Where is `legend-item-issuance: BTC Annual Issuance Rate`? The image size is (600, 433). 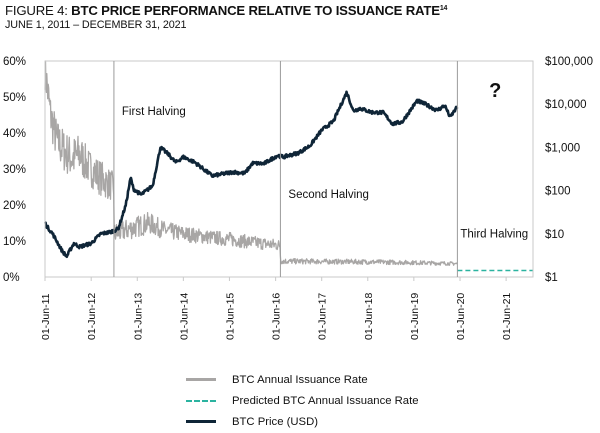
legend-item-issuance: BTC Annual Issuance Rate is located at coordinates (302, 379).